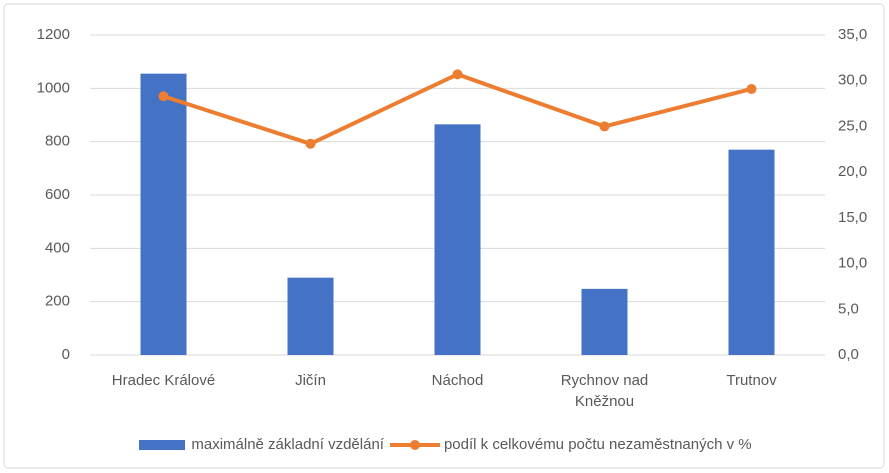  I want to click on x-tick-label: Hradec Králové, so click(163, 380).